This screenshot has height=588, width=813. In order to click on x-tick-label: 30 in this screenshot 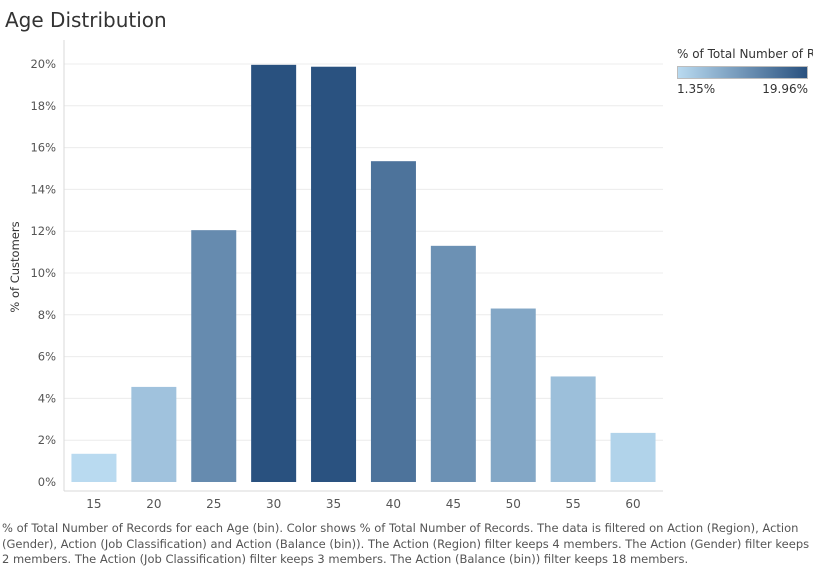, I will do `click(273, 504)`.